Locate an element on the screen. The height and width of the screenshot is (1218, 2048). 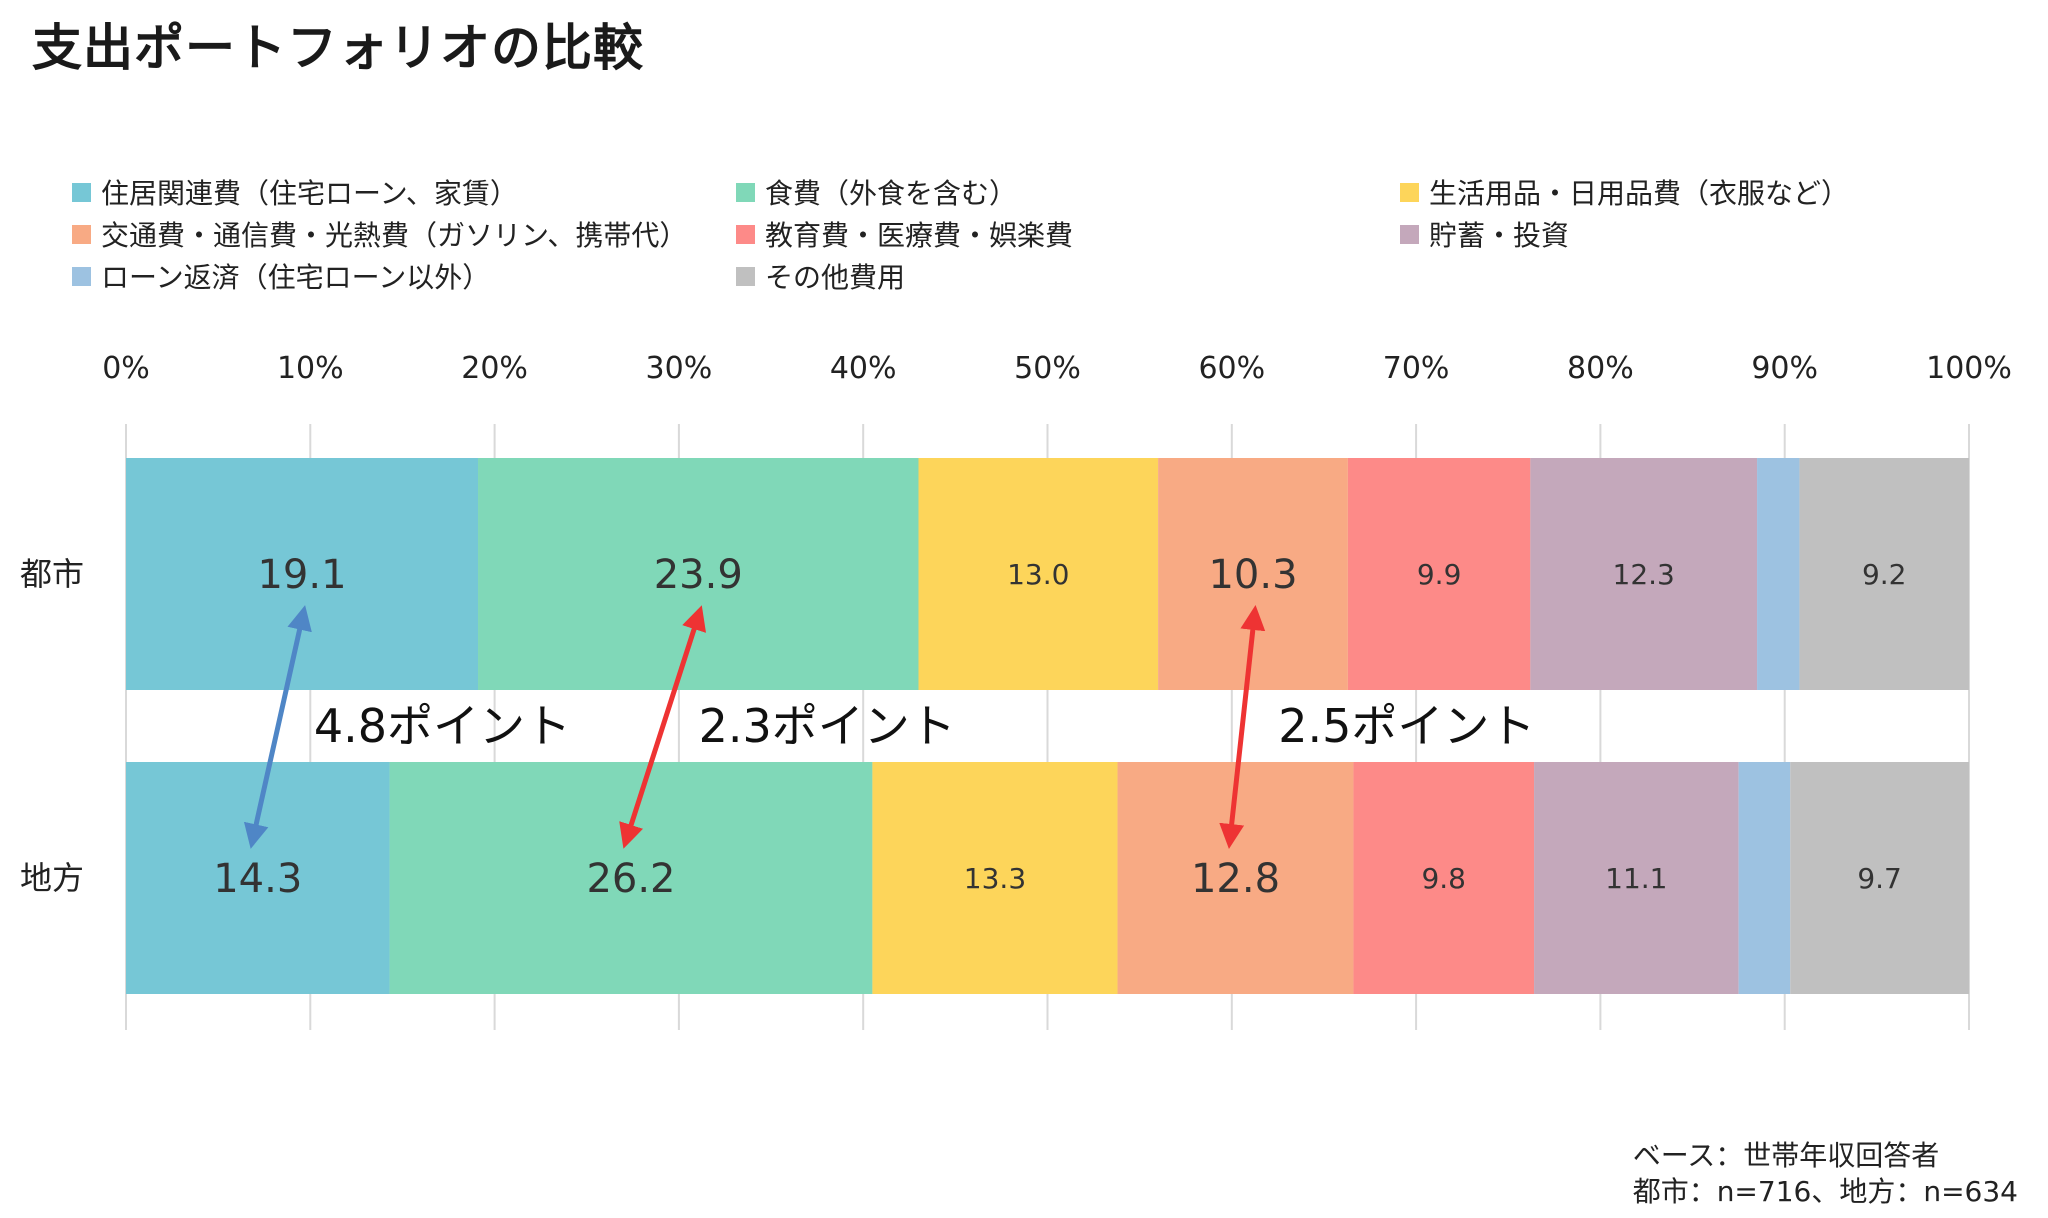
data-label: 9.8 is located at coordinates (1443, 878).